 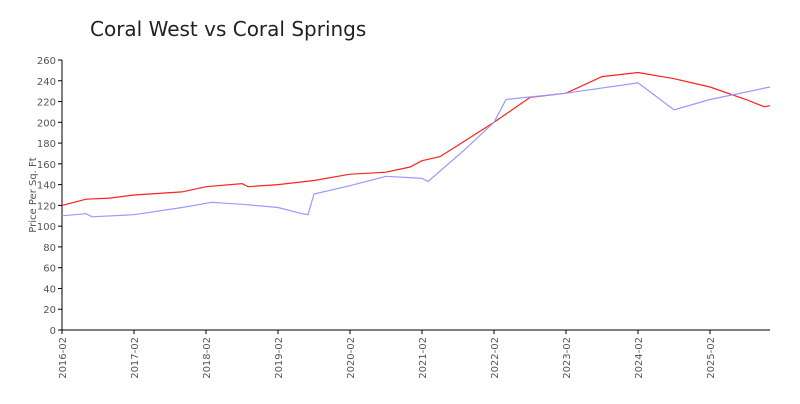 I want to click on y-tick-label: 160, so click(x=46, y=165).